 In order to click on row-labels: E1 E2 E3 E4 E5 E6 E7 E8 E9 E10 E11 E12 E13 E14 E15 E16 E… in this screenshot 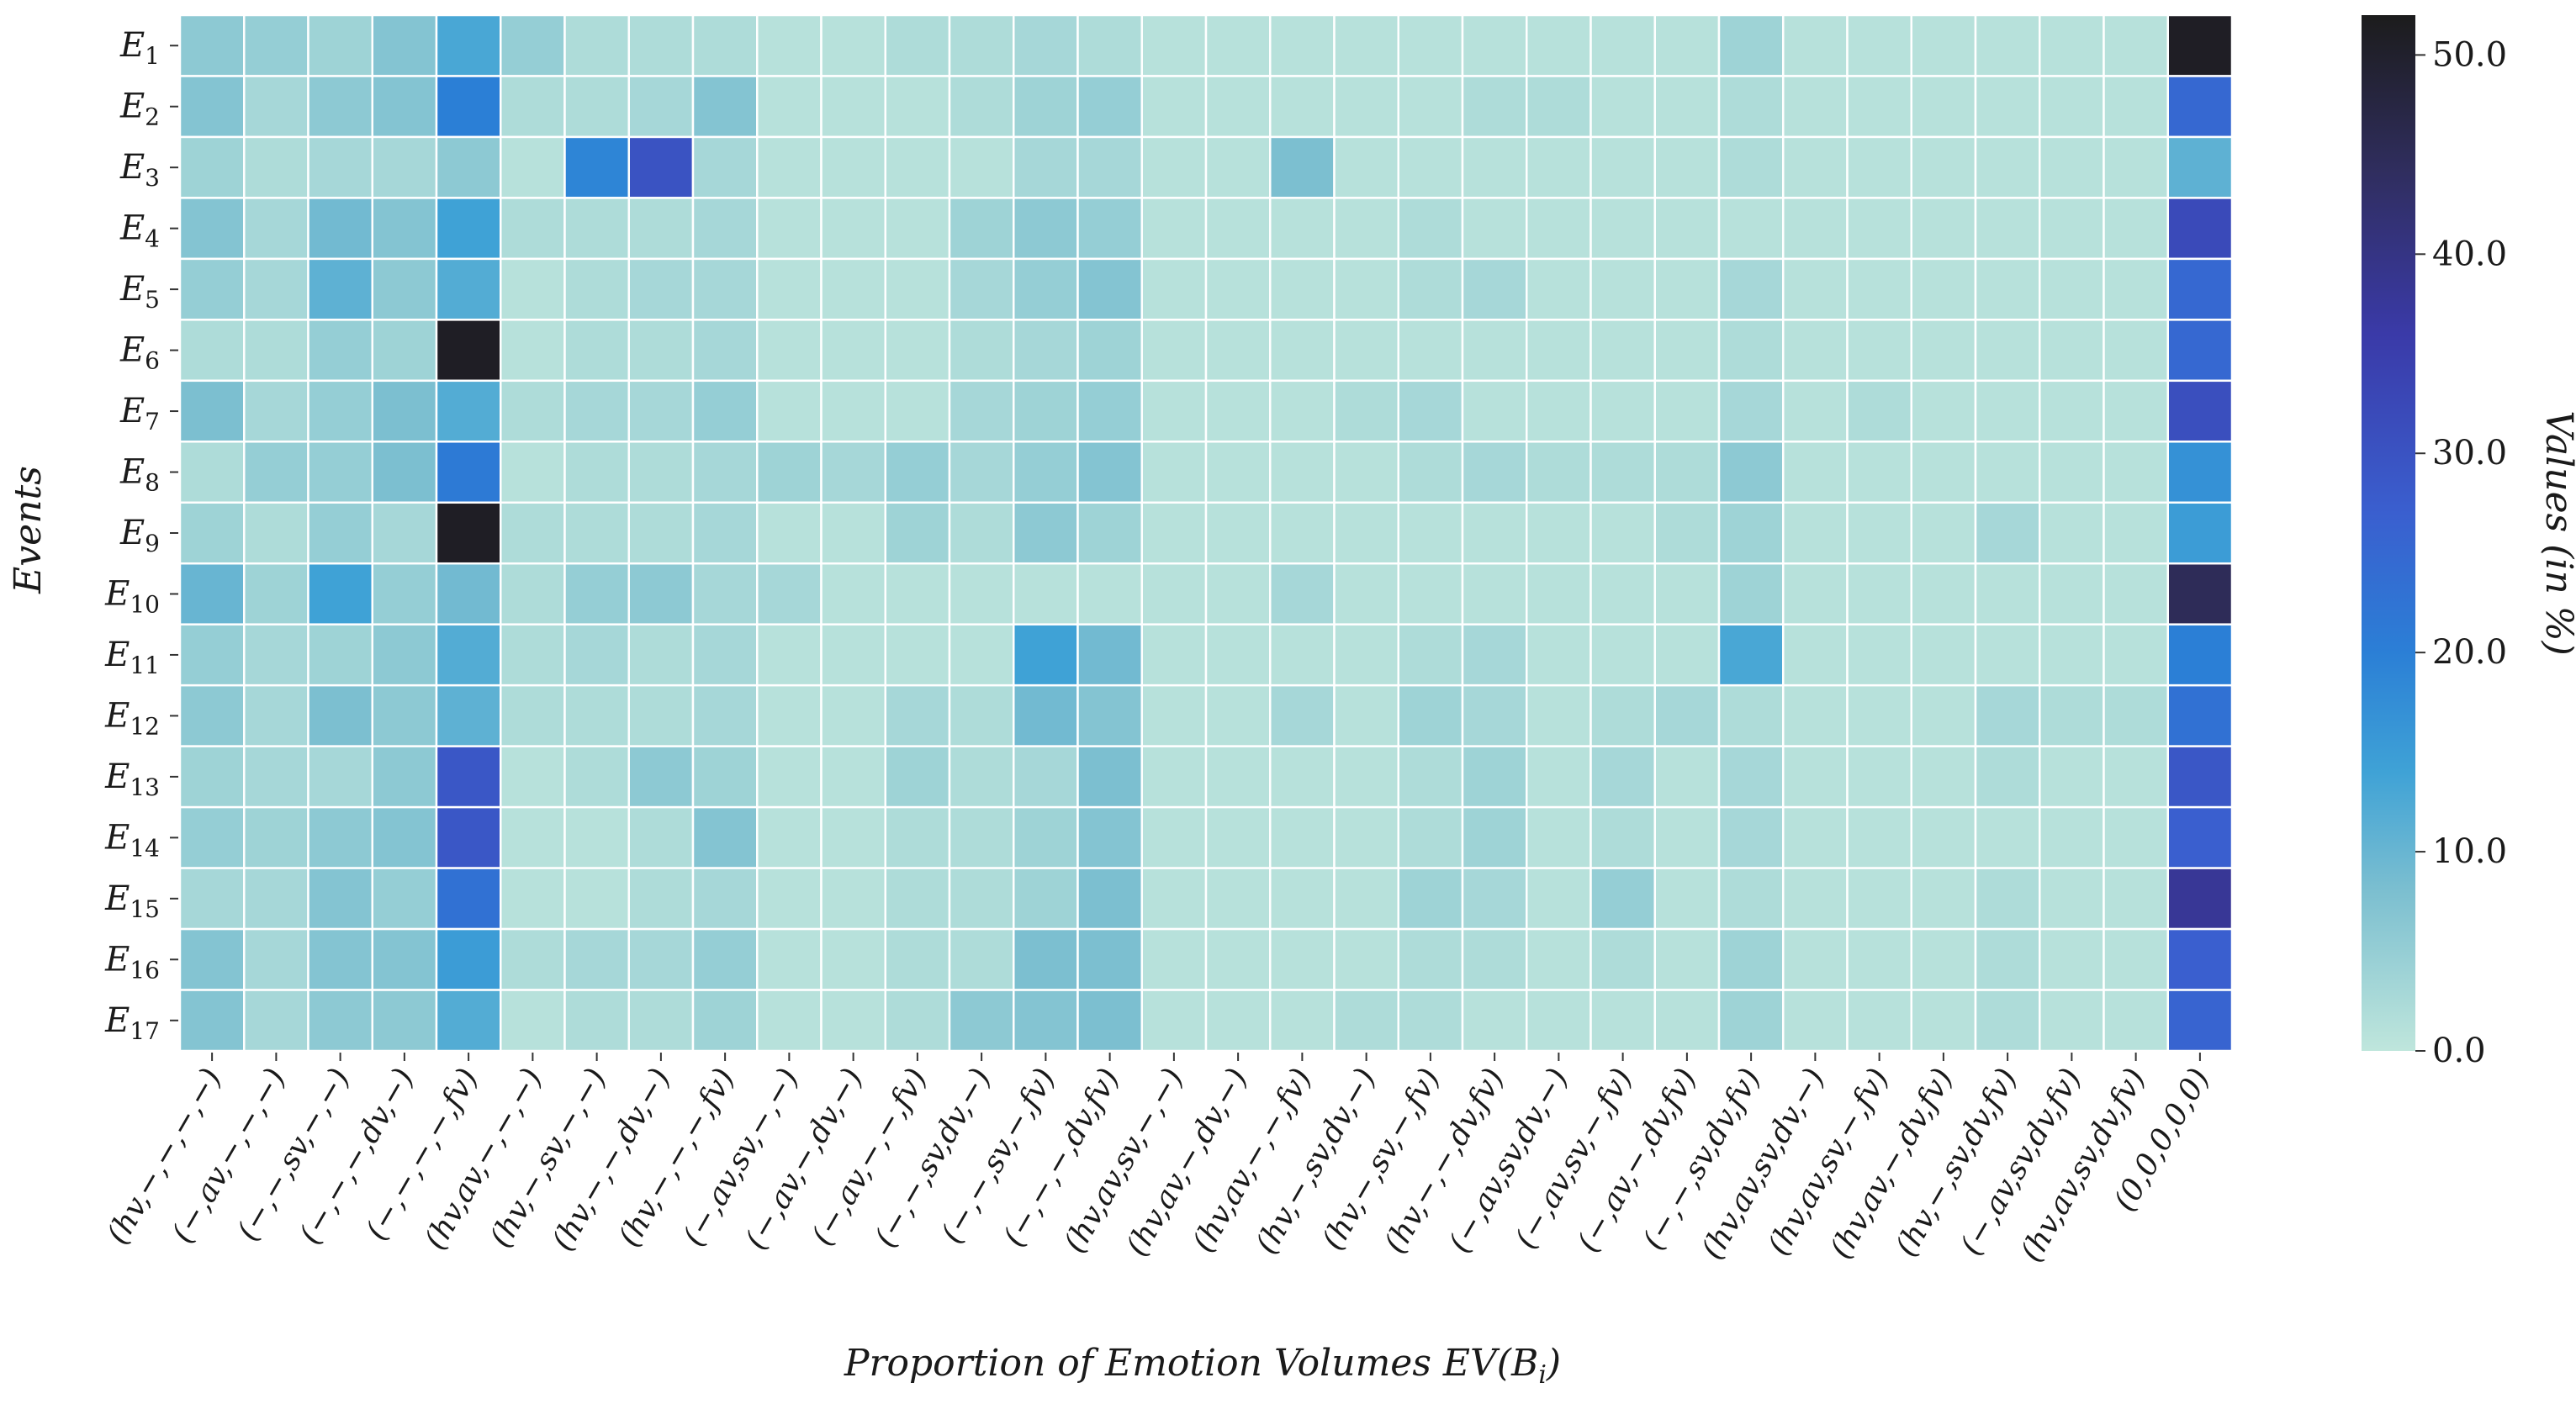, I will do `click(141, 535)`.